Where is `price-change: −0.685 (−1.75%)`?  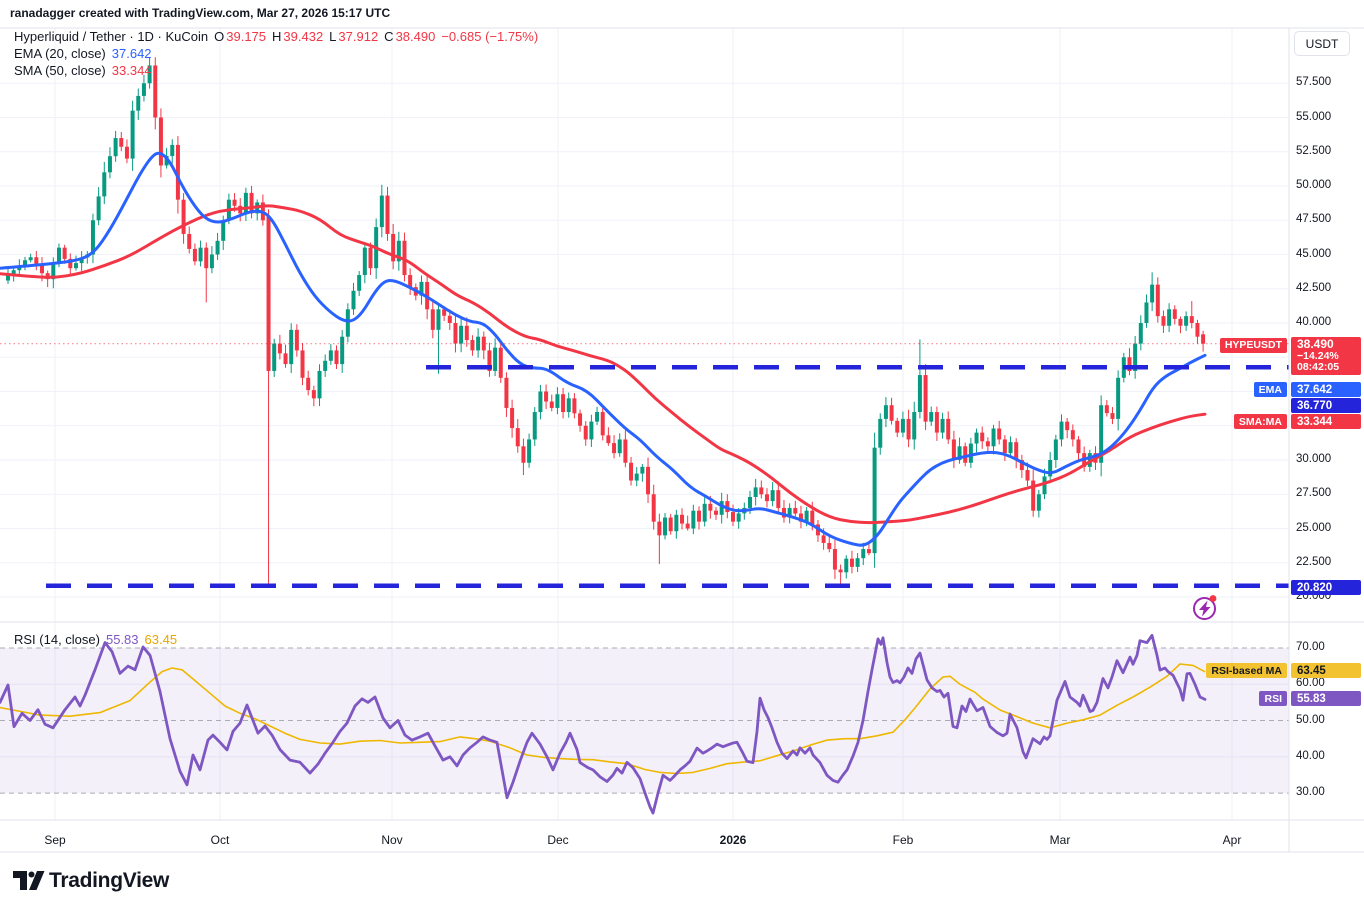 price-change: −0.685 (−1.75%) is located at coordinates (490, 36).